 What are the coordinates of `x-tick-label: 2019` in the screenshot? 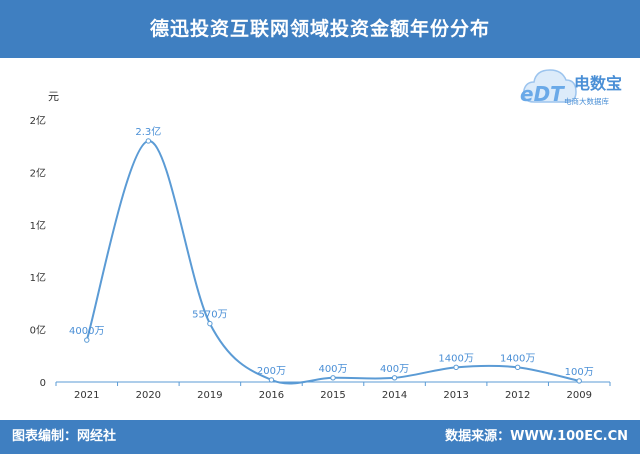 It's located at (209, 395).